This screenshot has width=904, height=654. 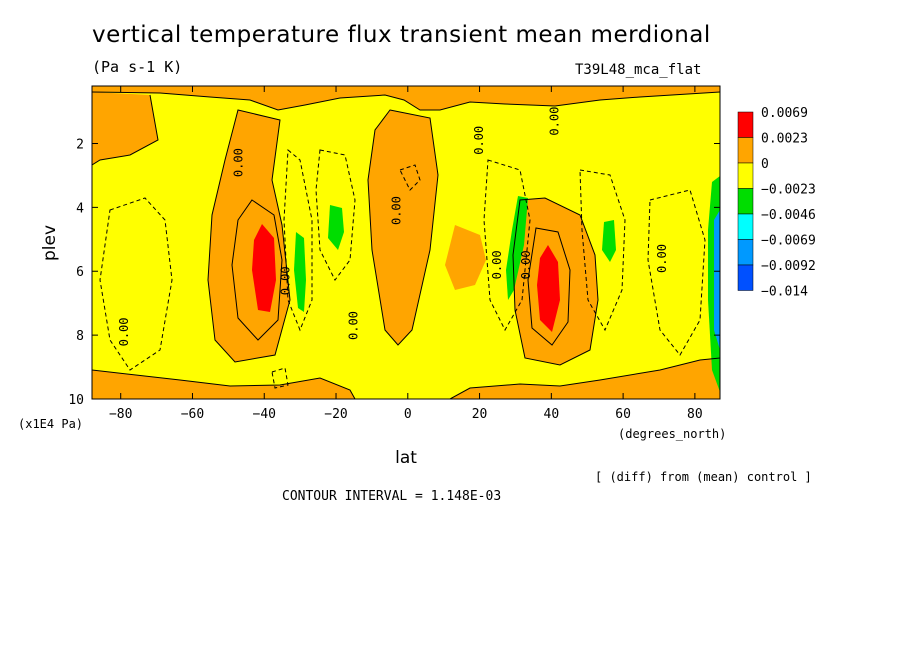 I want to click on x-tick-label: 20, so click(x=480, y=414).